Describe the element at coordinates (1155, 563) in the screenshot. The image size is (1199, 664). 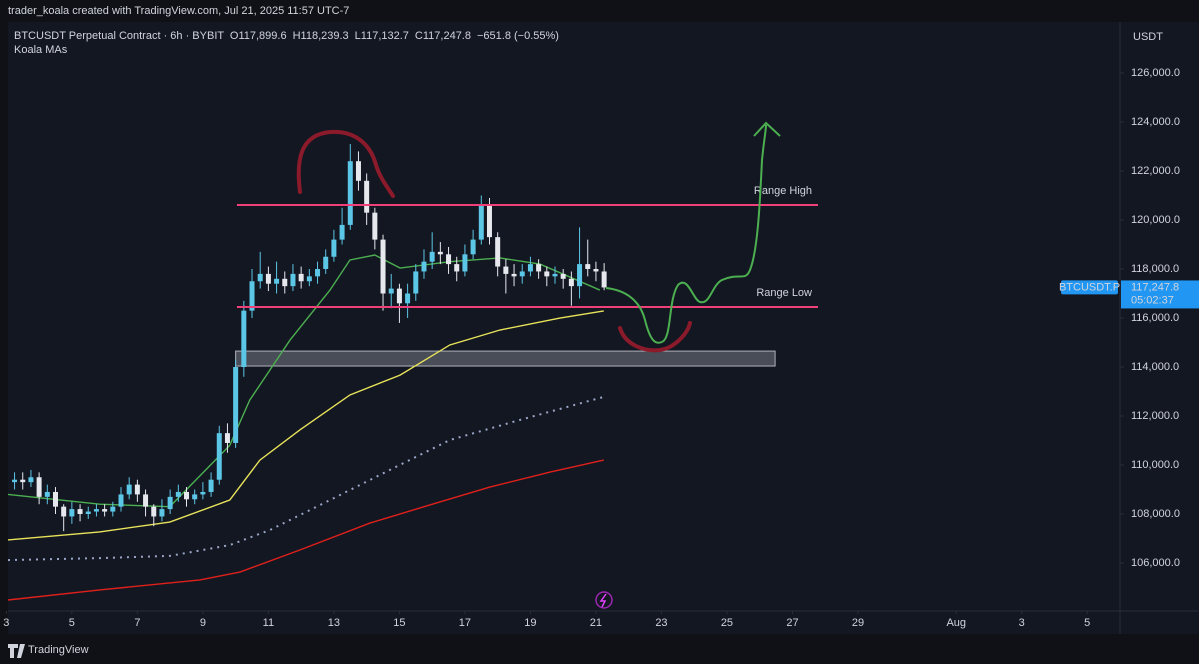
I see `y-tick-label: 106,000.0` at that location.